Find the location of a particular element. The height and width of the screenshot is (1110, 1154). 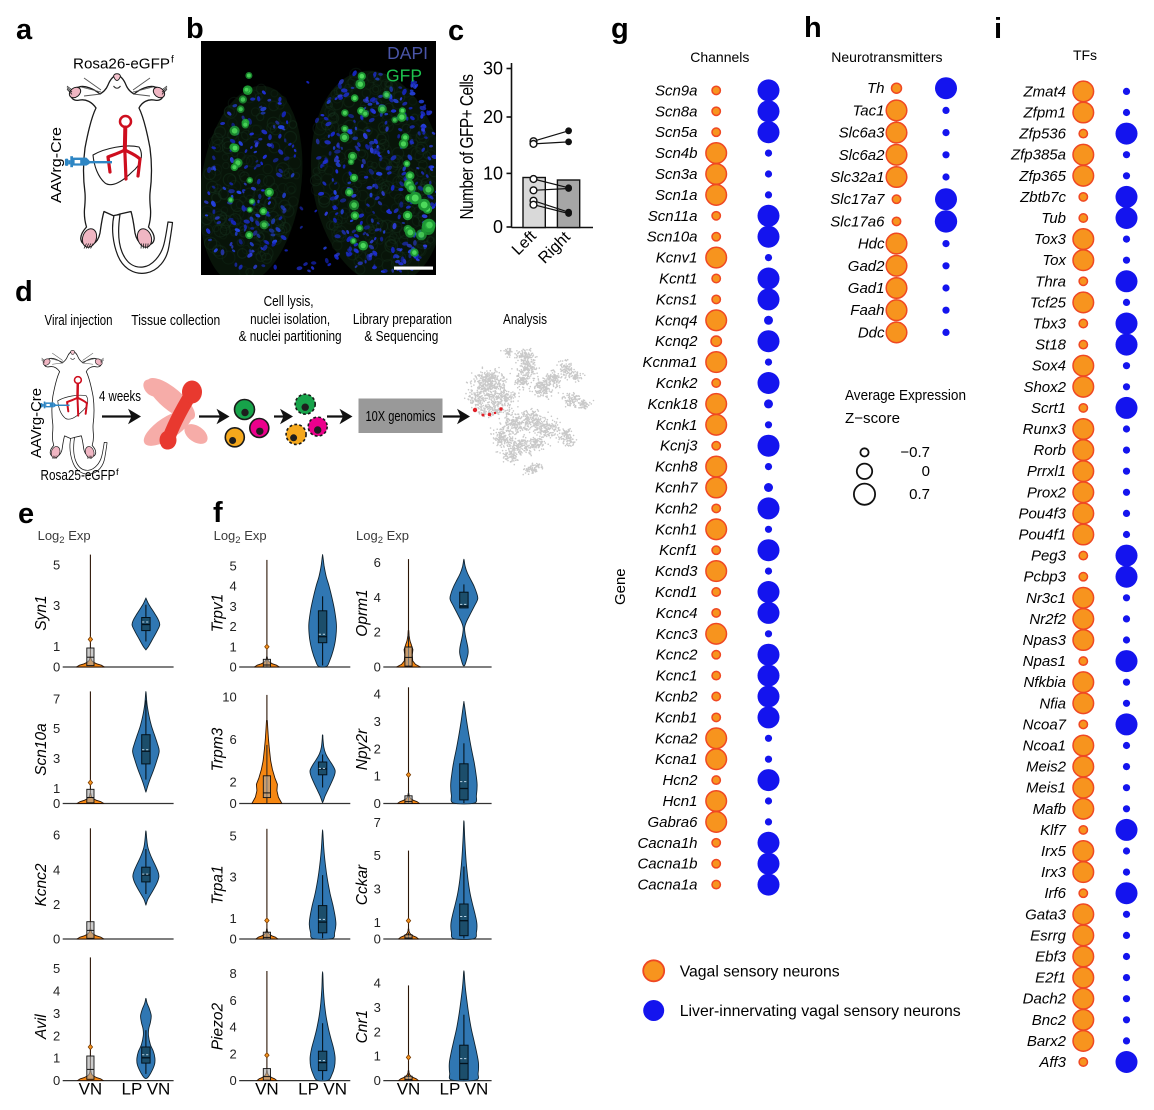

svg-text: Rorb is located at coordinates (1049, 450).